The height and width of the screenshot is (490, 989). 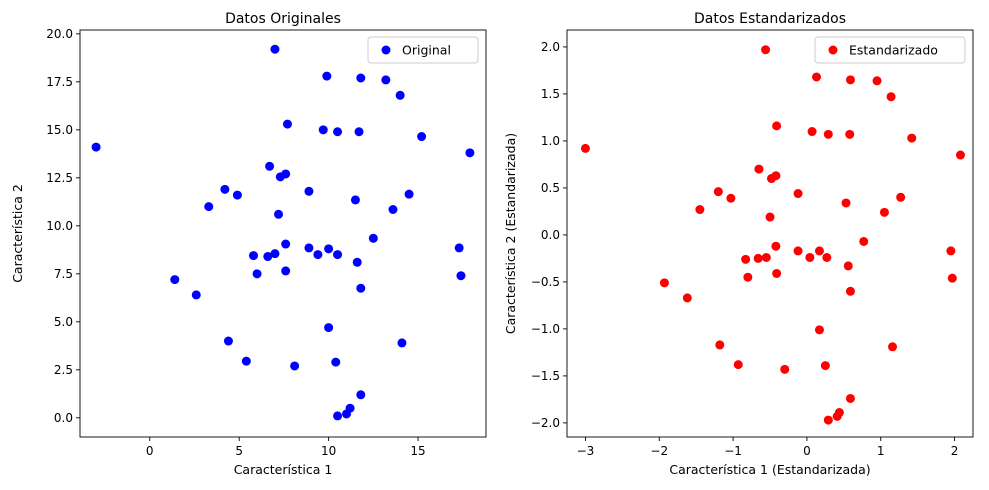 What do you see at coordinates (59, 130) in the screenshot?
I see `y-tick-label: 15.0` at bounding box center [59, 130].